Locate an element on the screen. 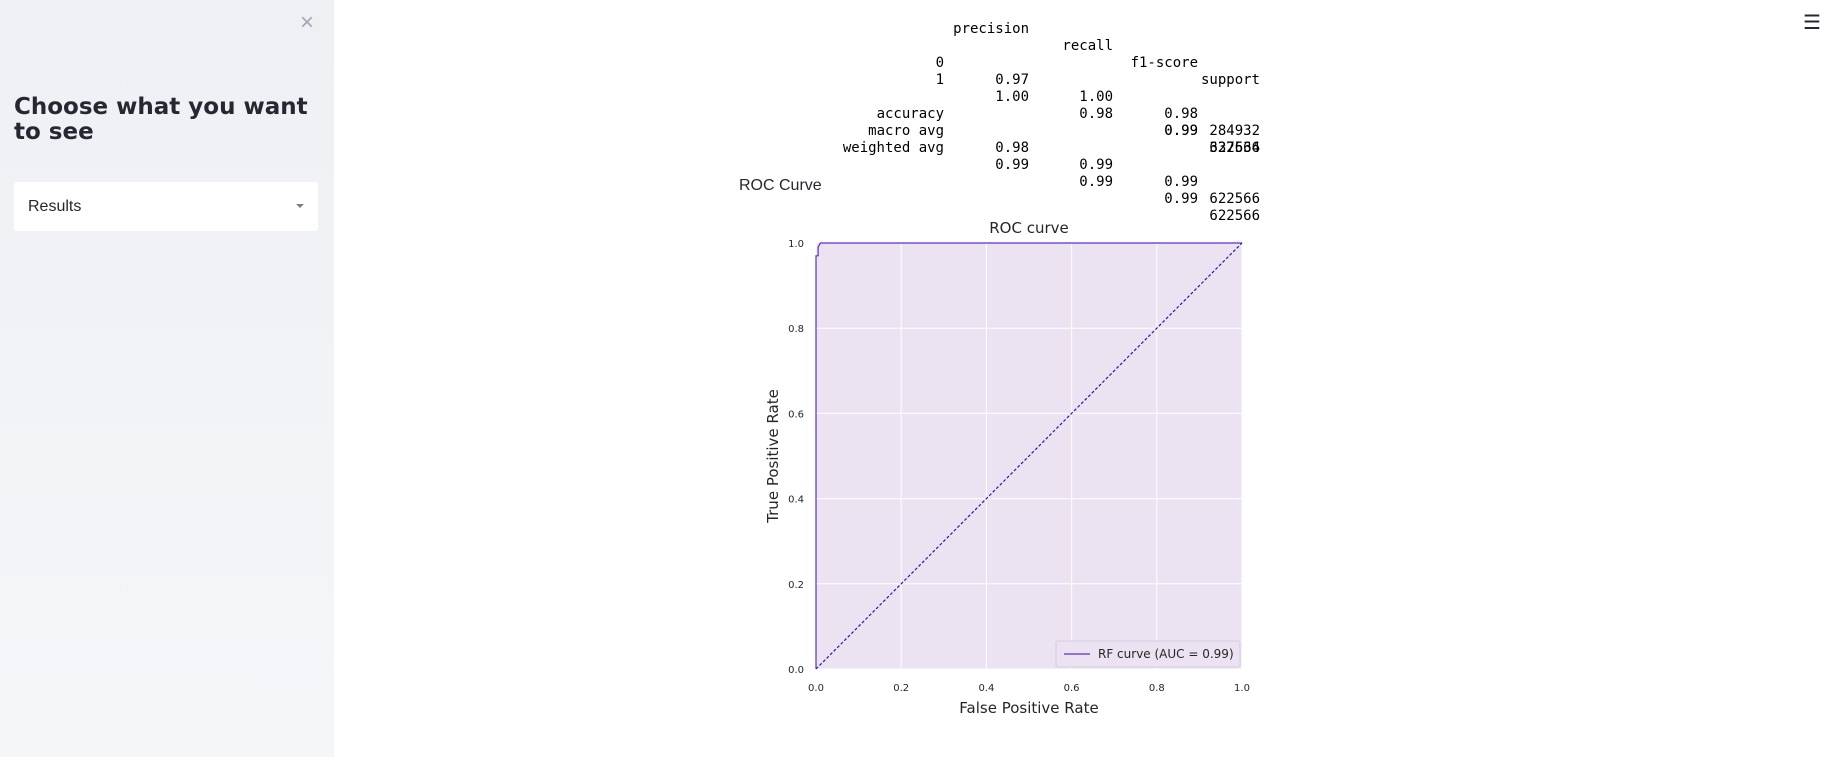 The width and height of the screenshot is (1836, 757). report-row: 1 1.00 0.98 0.99 337634 is located at coordinates (1000, 105).